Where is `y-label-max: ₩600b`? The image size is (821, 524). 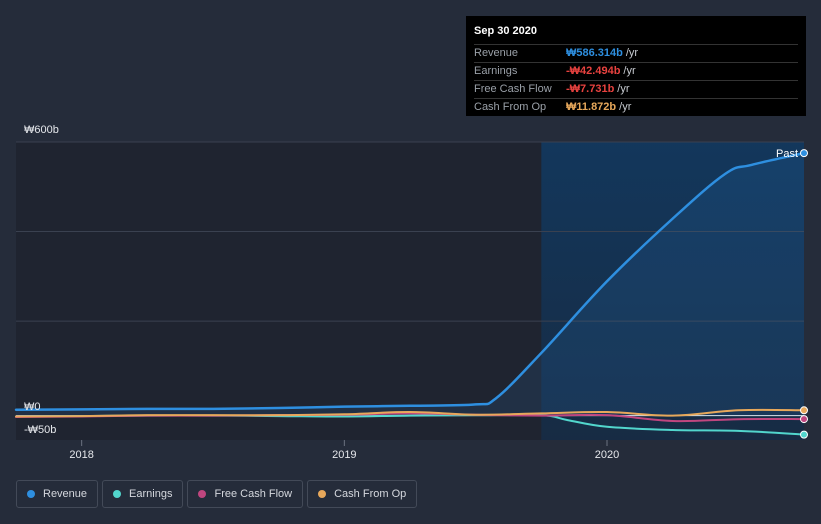 y-label-max: ₩600b is located at coordinates (41, 130).